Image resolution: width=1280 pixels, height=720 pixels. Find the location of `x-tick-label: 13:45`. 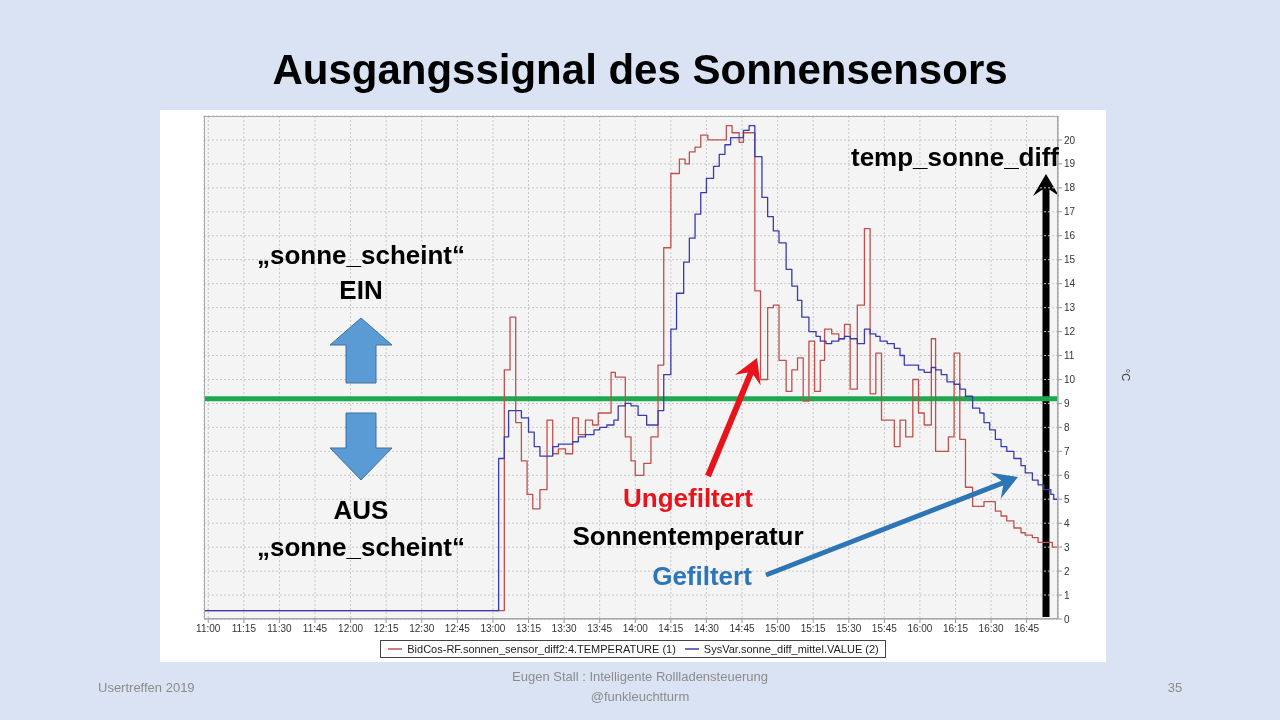

x-tick-label: 13:45 is located at coordinates (600, 629).